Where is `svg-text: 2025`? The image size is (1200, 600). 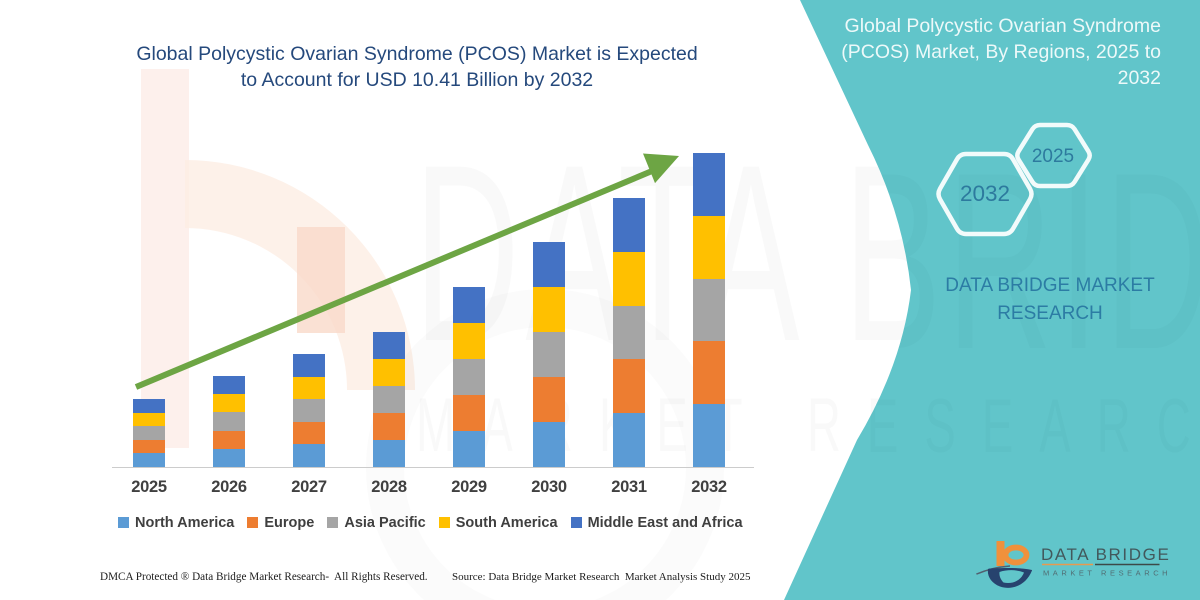 svg-text: 2025 is located at coordinates (1053, 156).